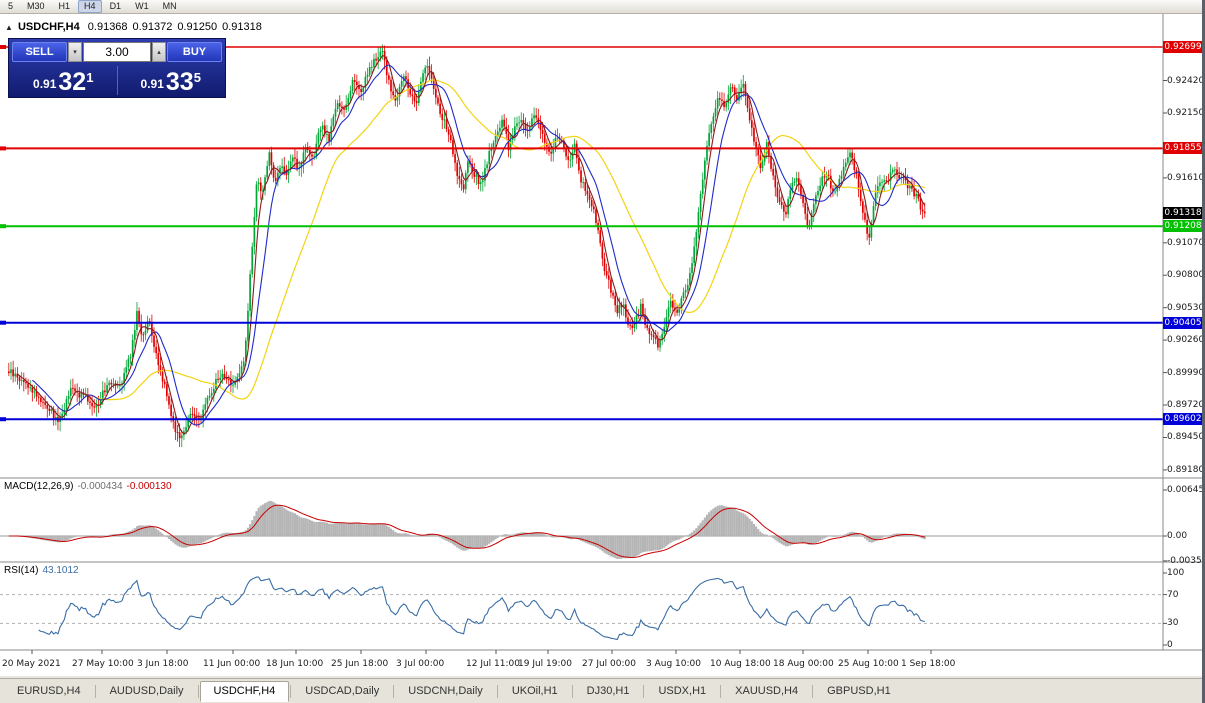 The height and width of the screenshot is (703, 1205). What do you see at coordinates (45, 84) in the screenshot?
I see `sell-price-prefix: 0.91` at bounding box center [45, 84].